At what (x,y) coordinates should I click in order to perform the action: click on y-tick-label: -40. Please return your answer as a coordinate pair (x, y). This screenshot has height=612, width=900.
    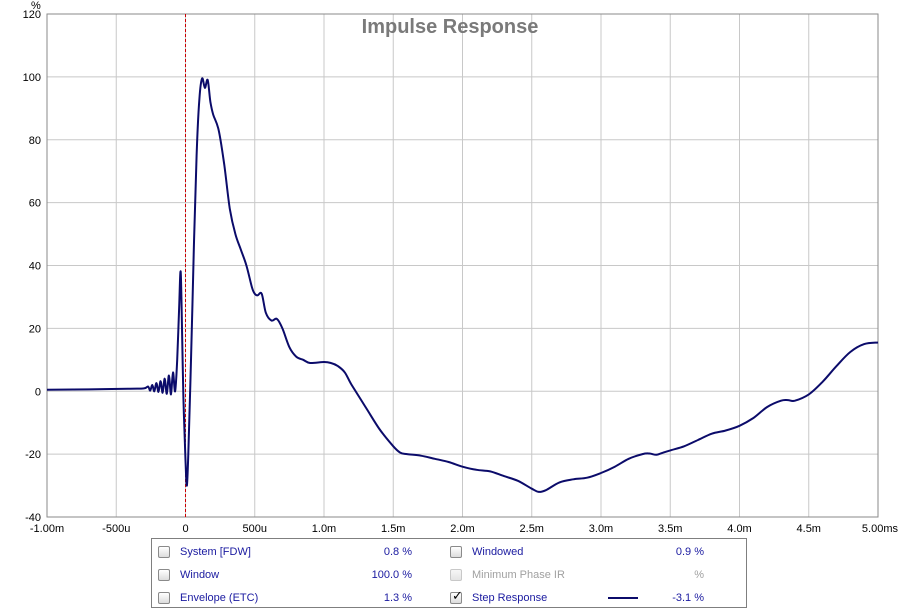
    Looking at the image, I should click on (33, 518).